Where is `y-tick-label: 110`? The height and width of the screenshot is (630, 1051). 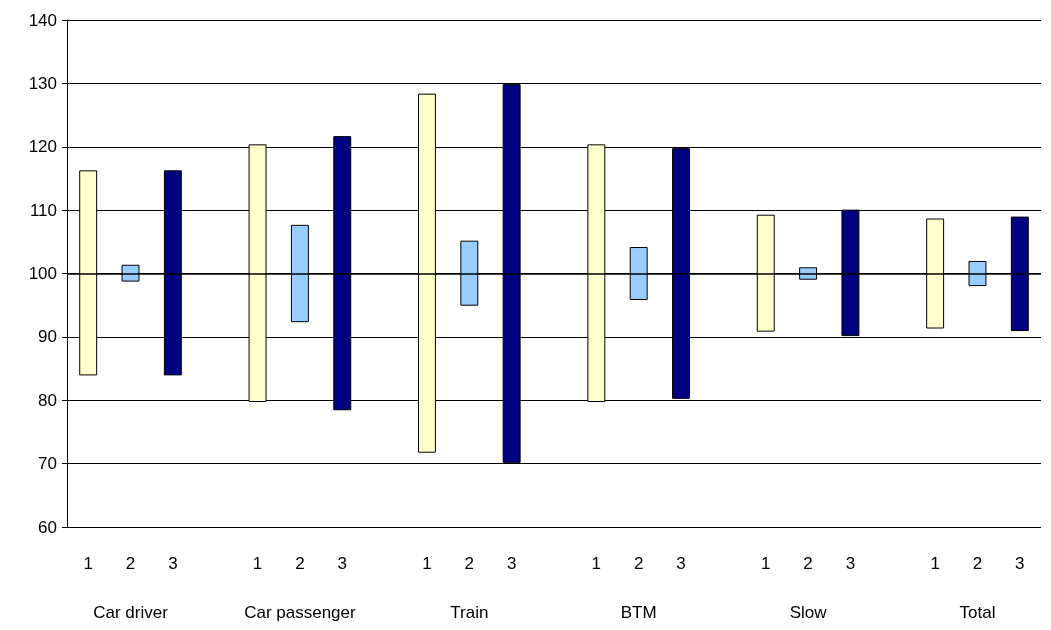
y-tick-label: 110 is located at coordinates (43, 210).